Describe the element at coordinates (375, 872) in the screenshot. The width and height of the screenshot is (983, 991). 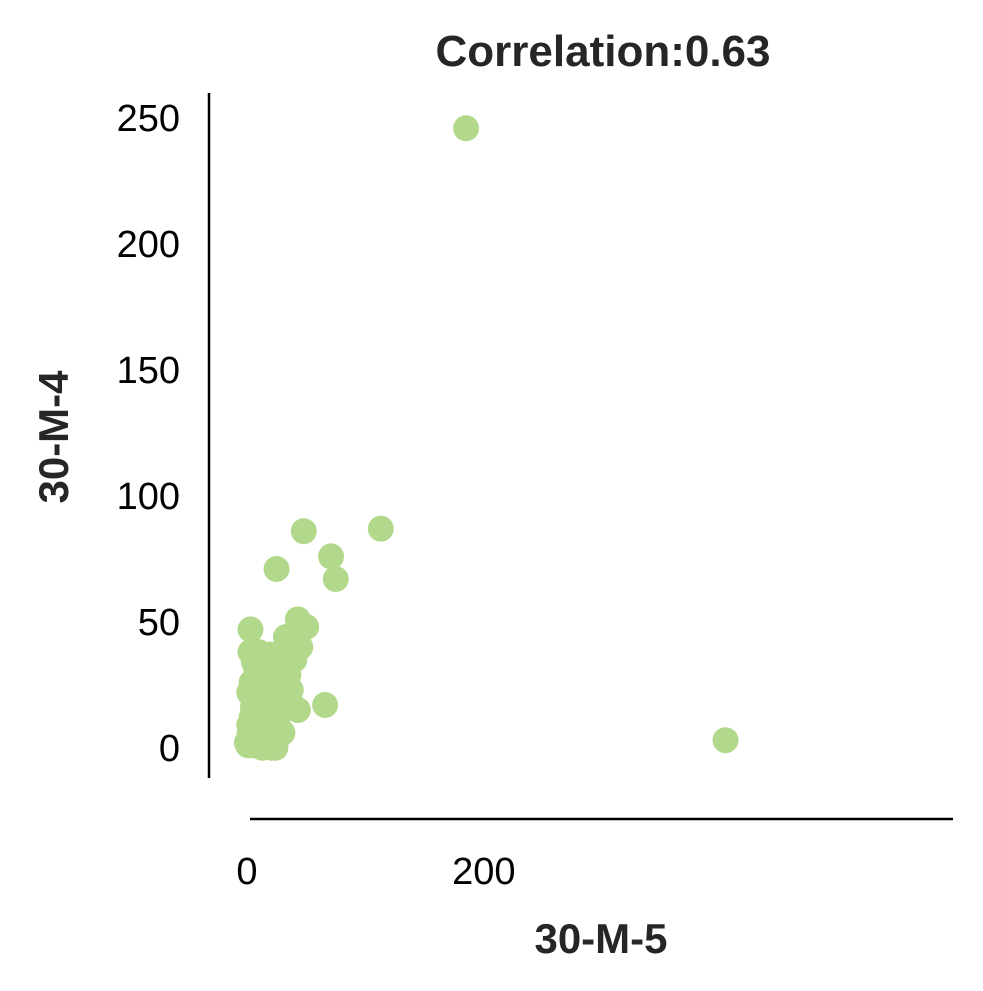
I see `x-tick-labels: 0 200` at that location.